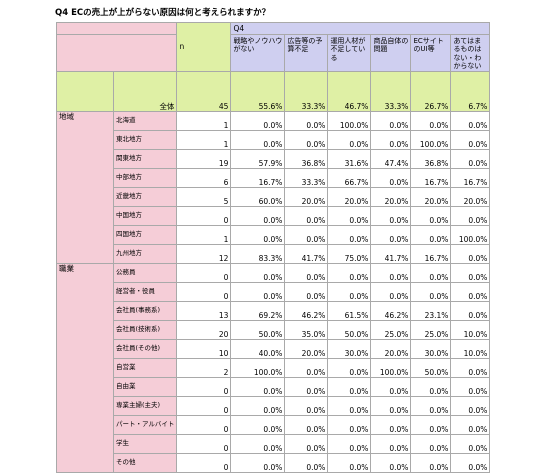  What do you see at coordinates (204, 158) in the screenshot?
I see `n-cell: 19` at bounding box center [204, 158].